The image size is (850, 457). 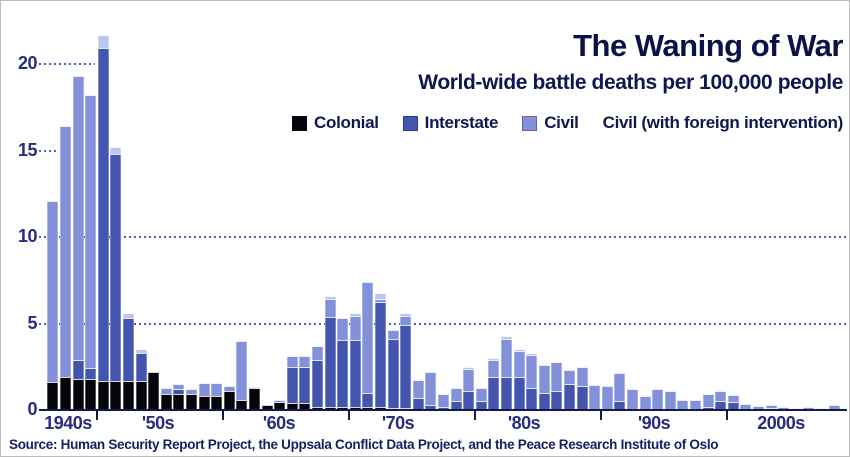 What do you see at coordinates (300, 123) in the screenshot?
I see `colonial-swatch-icon` at bounding box center [300, 123].